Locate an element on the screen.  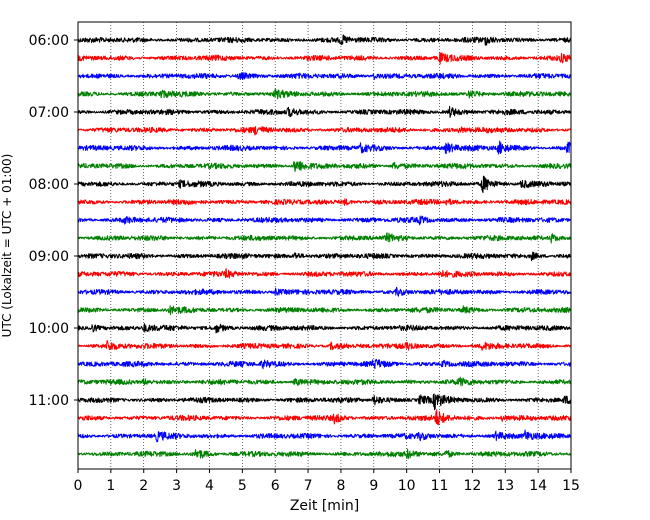
x-tick-label: 0 is located at coordinates (78, 486).